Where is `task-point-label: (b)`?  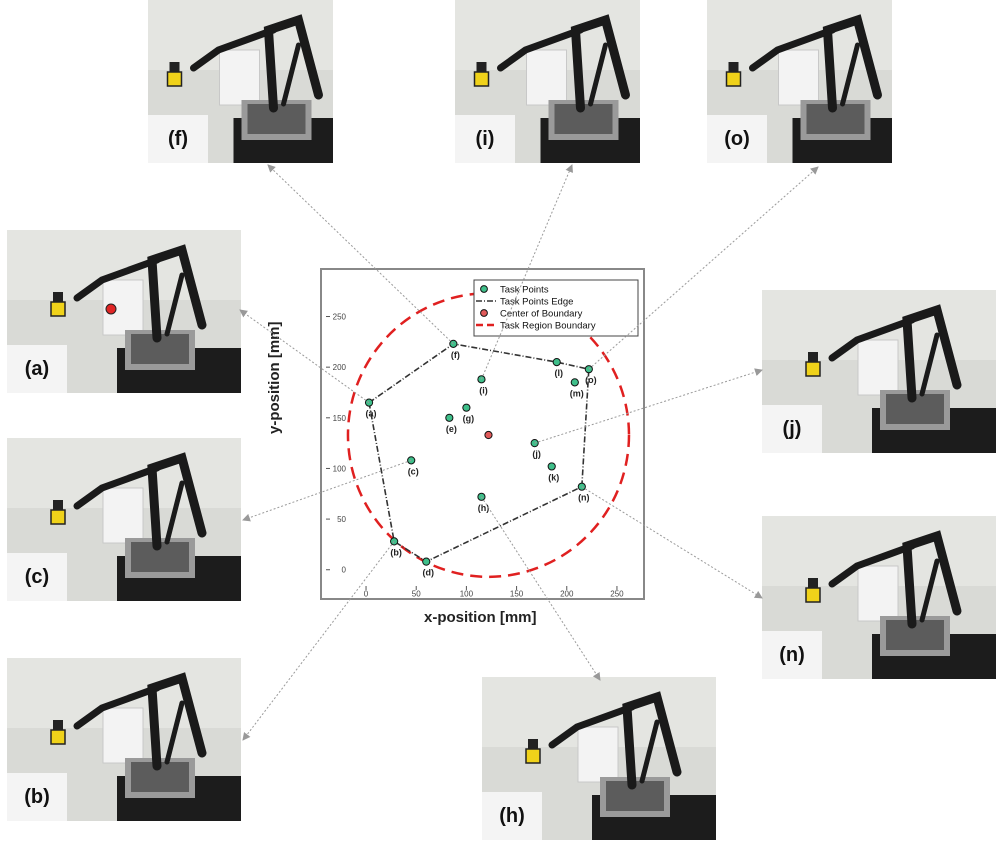 task-point-label: (b) is located at coordinates (396, 552).